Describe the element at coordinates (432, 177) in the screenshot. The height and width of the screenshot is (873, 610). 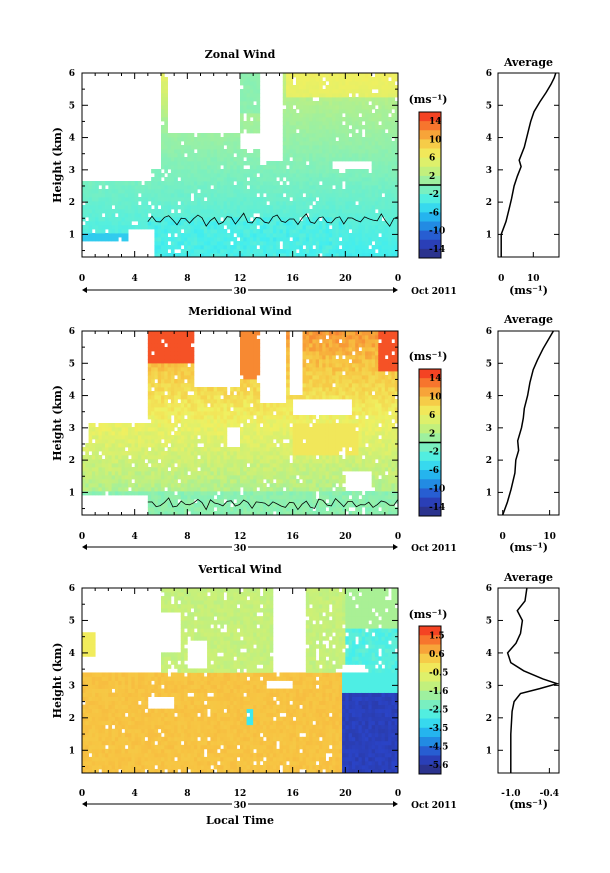
I see `colorbar-tick-label: 2` at that location.